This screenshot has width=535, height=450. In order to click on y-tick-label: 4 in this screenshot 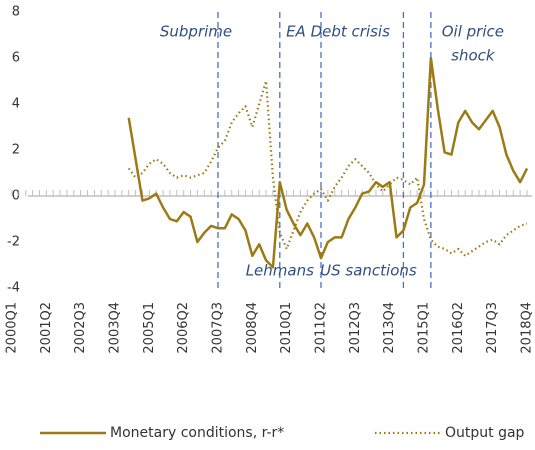, I will do `click(16, 104)`.